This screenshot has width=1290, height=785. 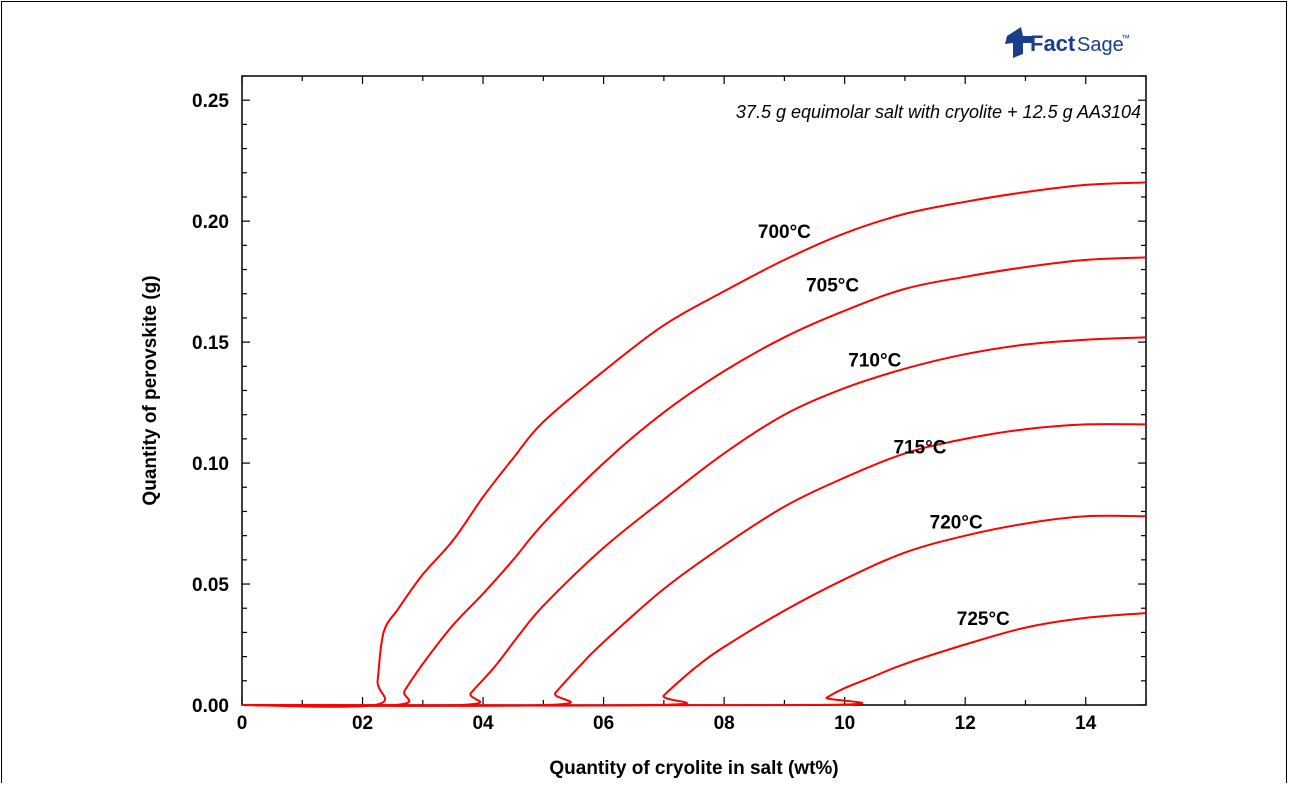 I want to click on x-tick-label: 14, so click(x=1086, y=723).